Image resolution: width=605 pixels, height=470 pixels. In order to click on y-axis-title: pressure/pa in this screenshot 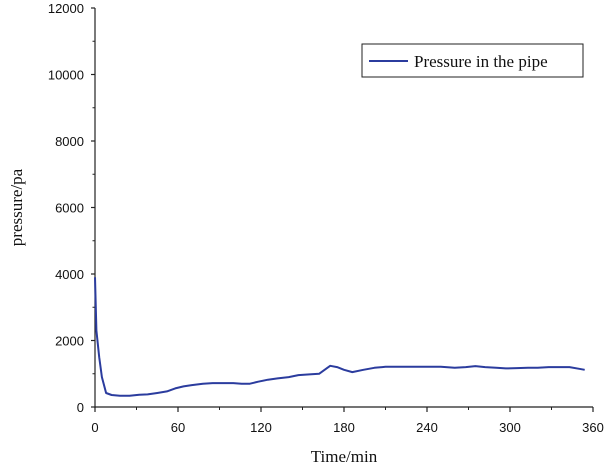, I will do `click(16, 207)`.